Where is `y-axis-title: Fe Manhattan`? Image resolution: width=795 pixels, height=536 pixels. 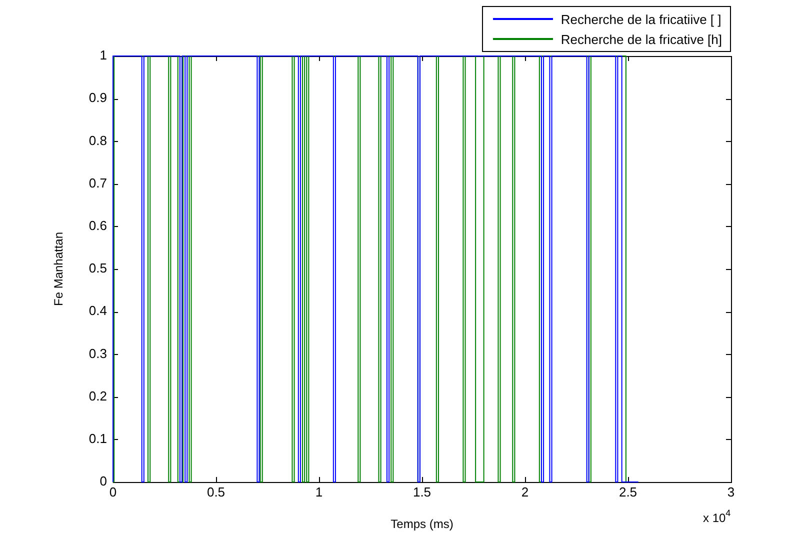
y-axis-title: Fe Manhattan is located at coordinates (59, 269).